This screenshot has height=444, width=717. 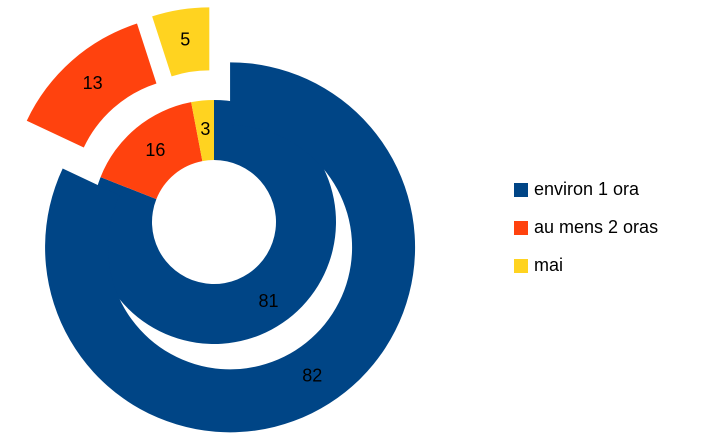 What do you see at coordinates (205, 129) in the screenshot?
I see `data-label: 3` at bounding box center [205, 129].